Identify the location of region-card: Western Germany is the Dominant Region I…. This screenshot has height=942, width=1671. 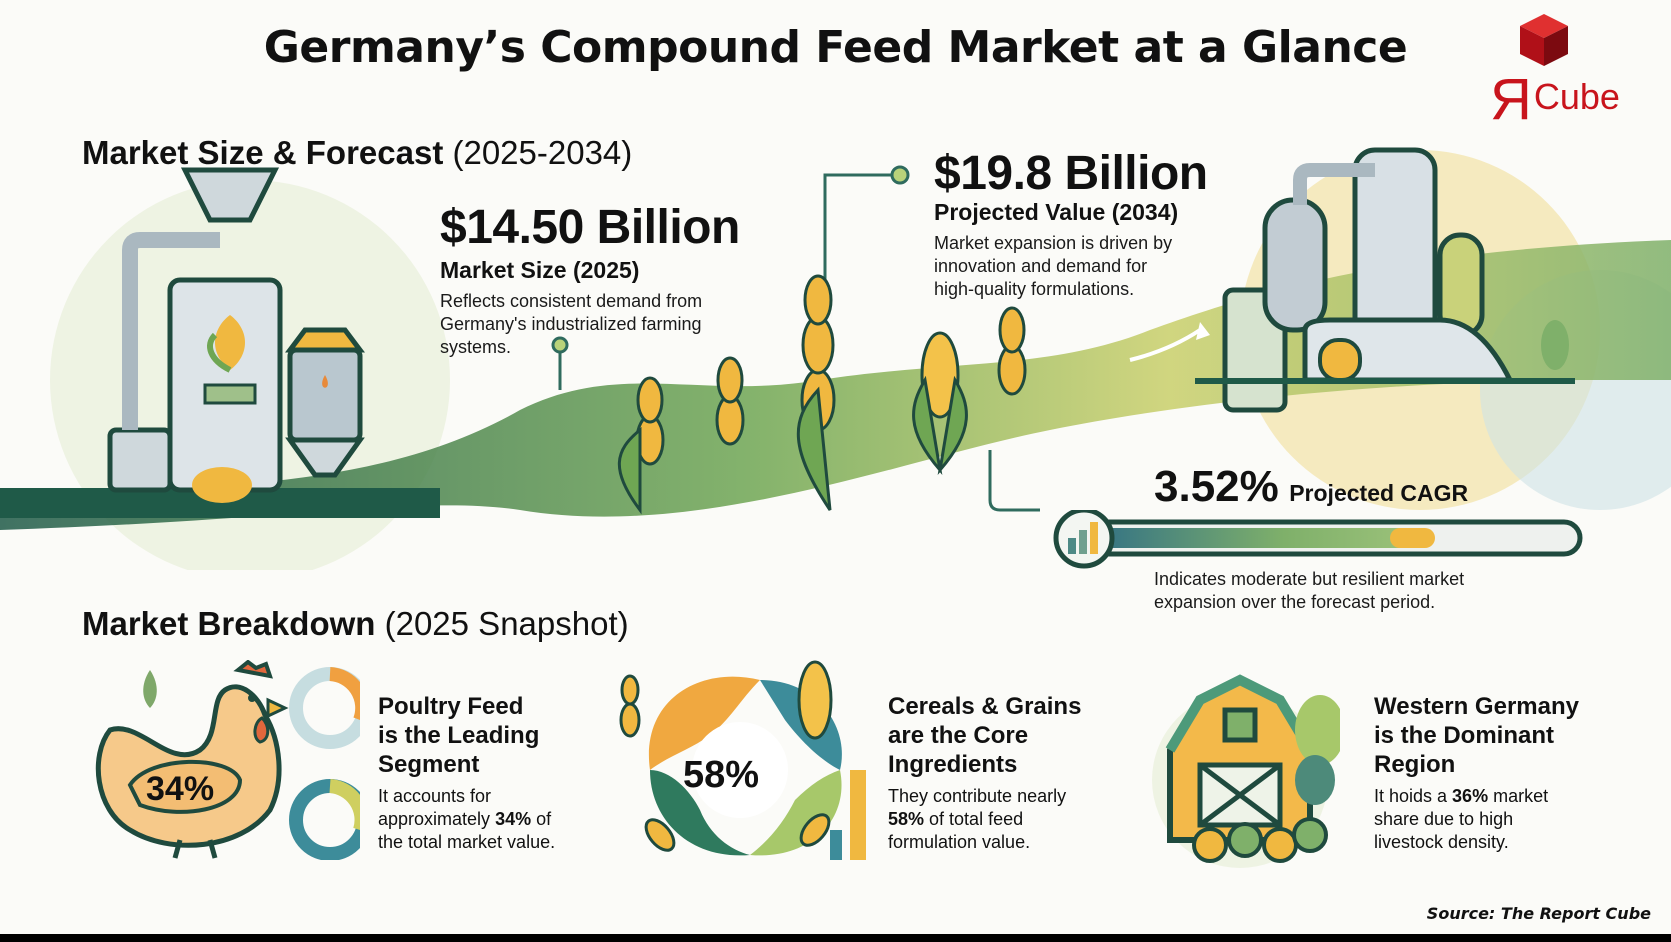
(1476, 773).